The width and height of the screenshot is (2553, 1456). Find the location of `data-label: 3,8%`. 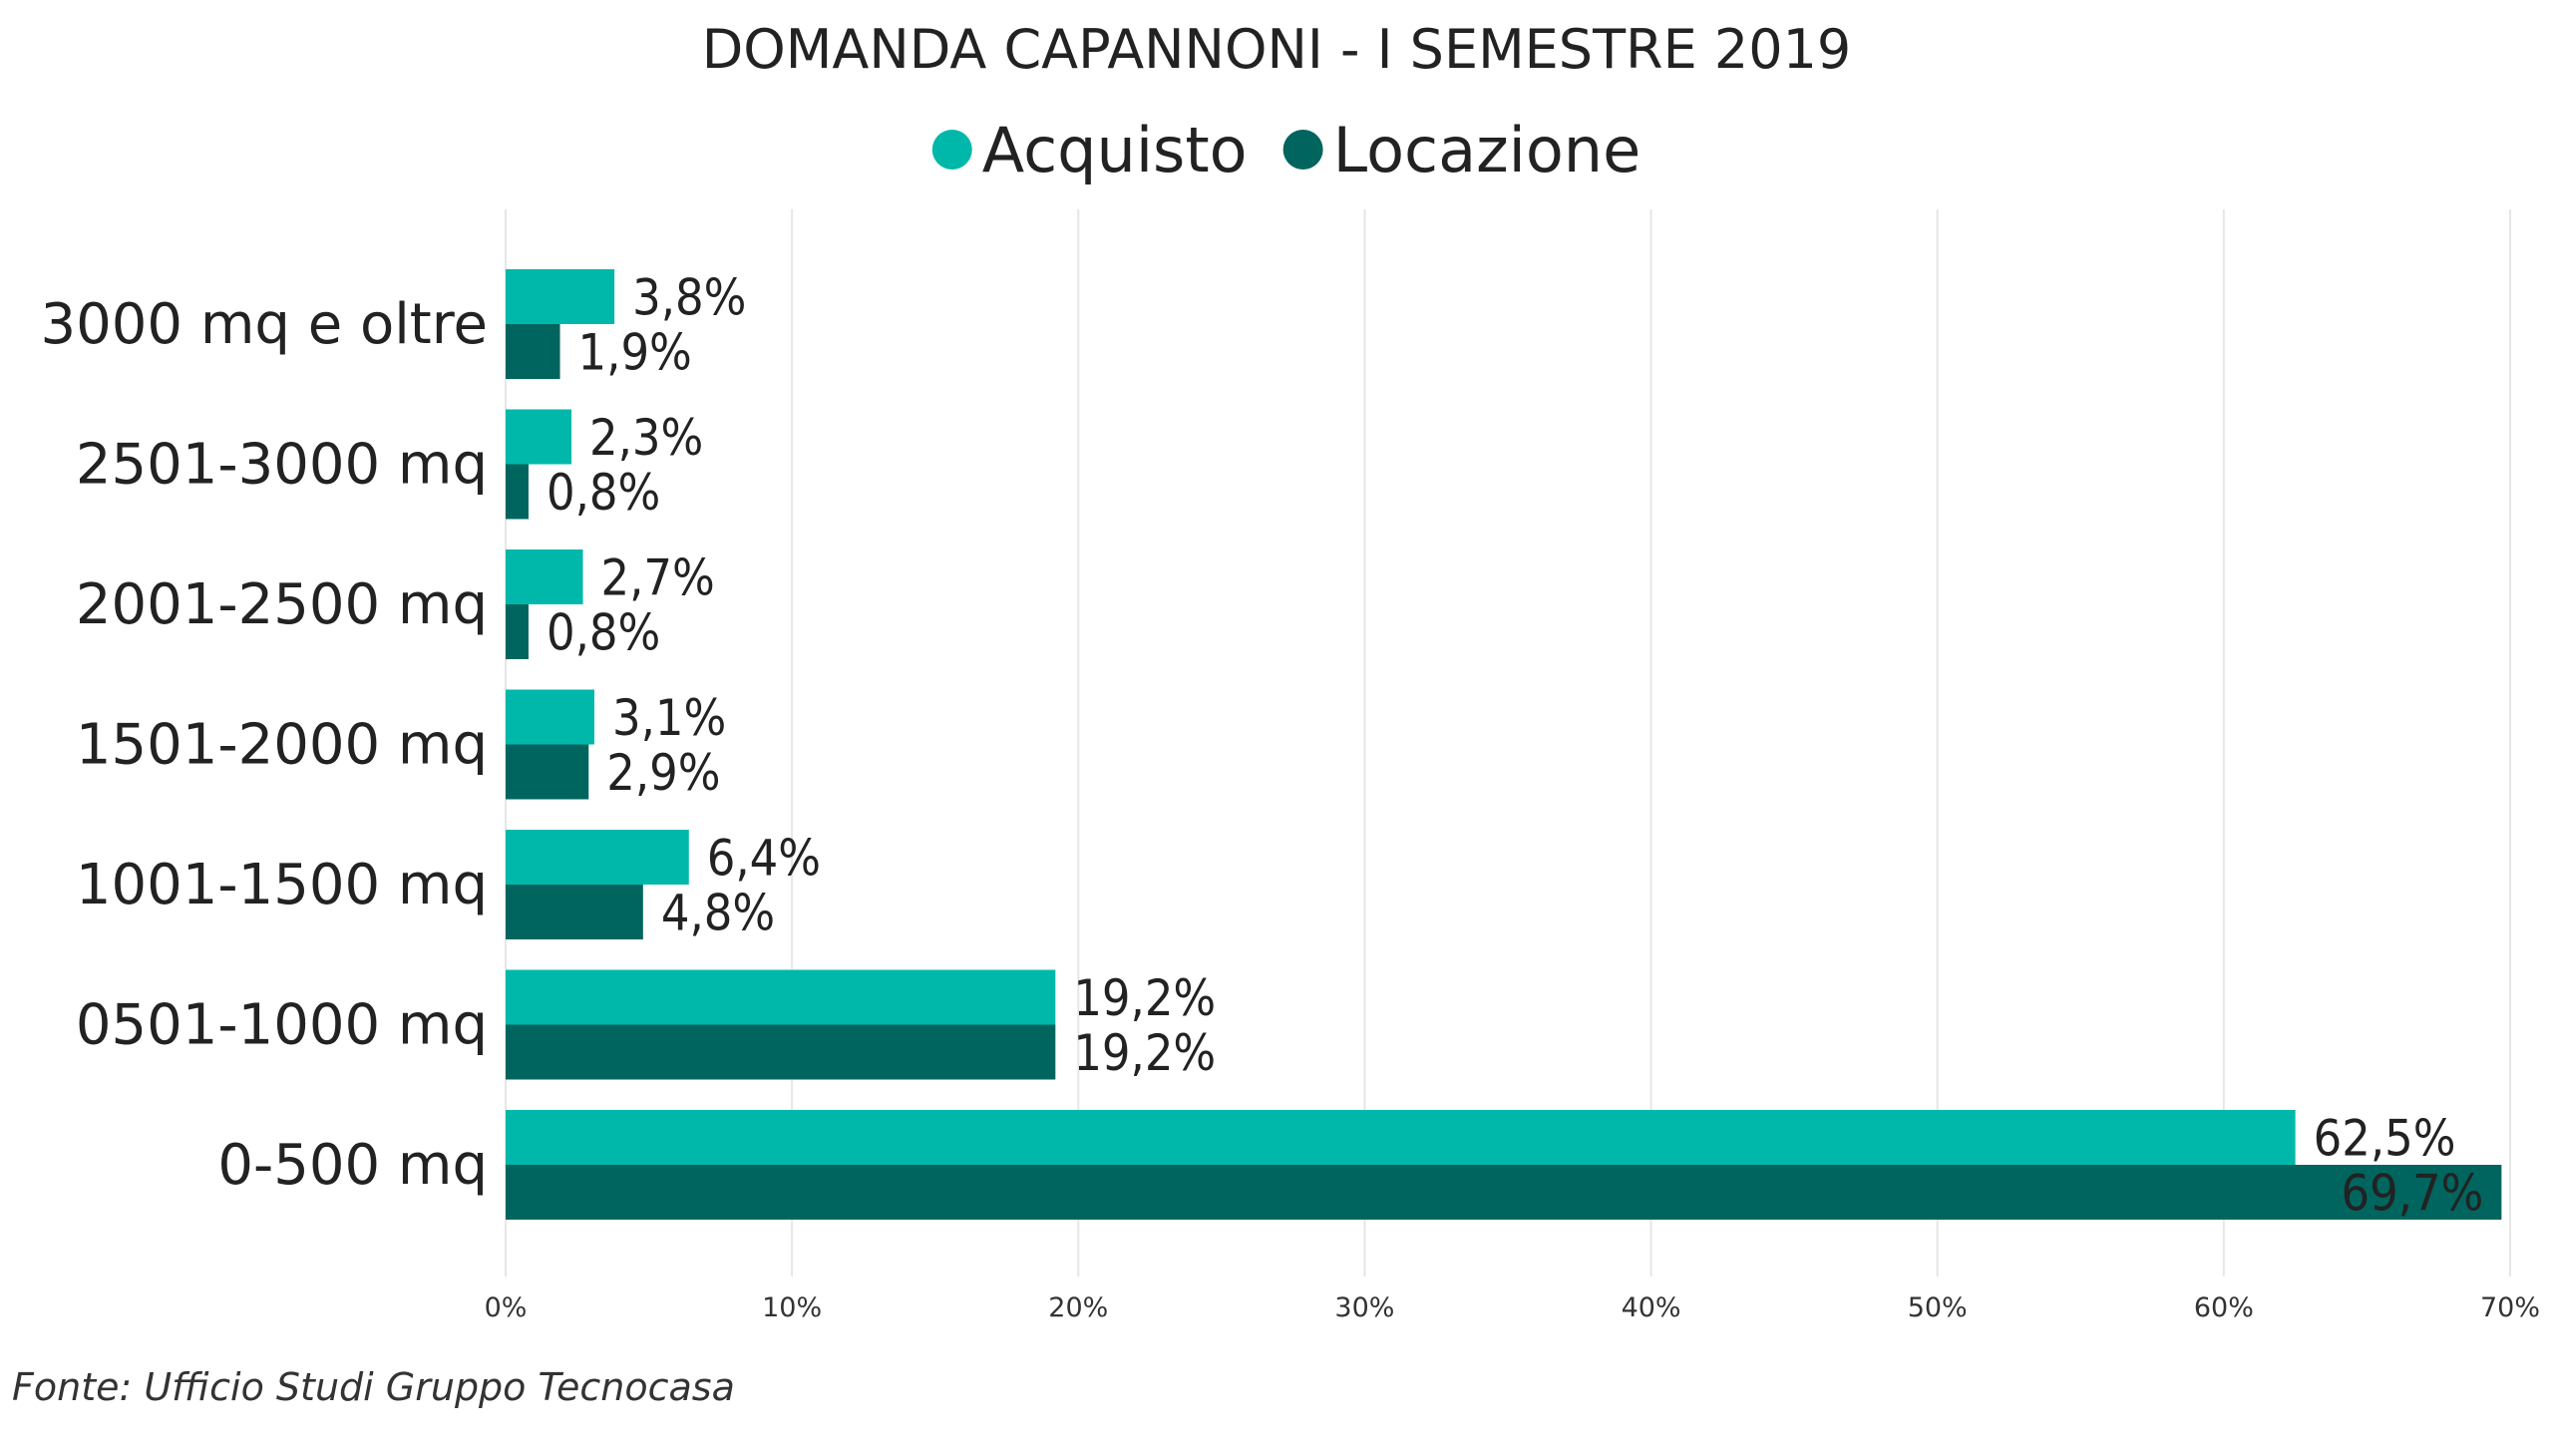

data-label: 3,8% is located at coordinates (689, 298).